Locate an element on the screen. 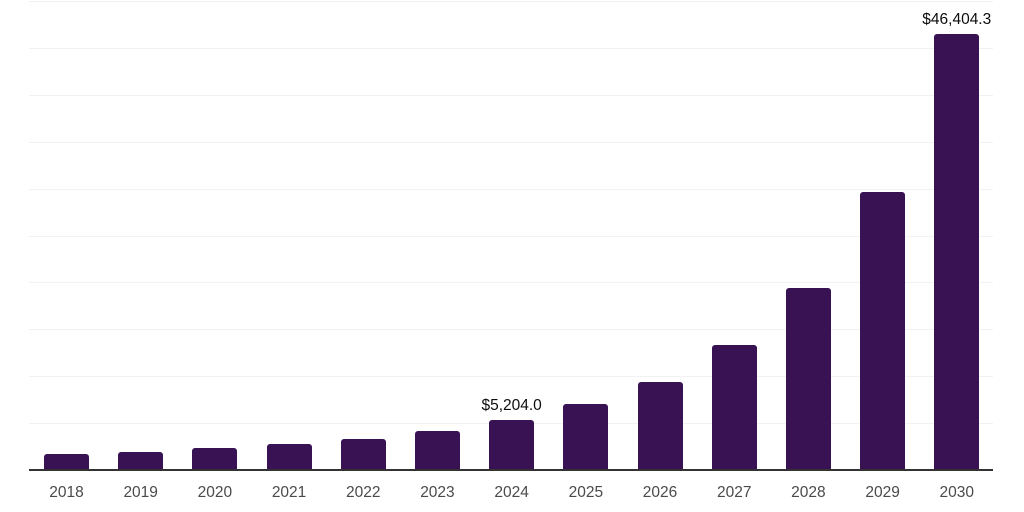 The height and width of the screenshot is (512, 1024). x-tick-label-2025: 2025 is located at coordinates (586, 492).